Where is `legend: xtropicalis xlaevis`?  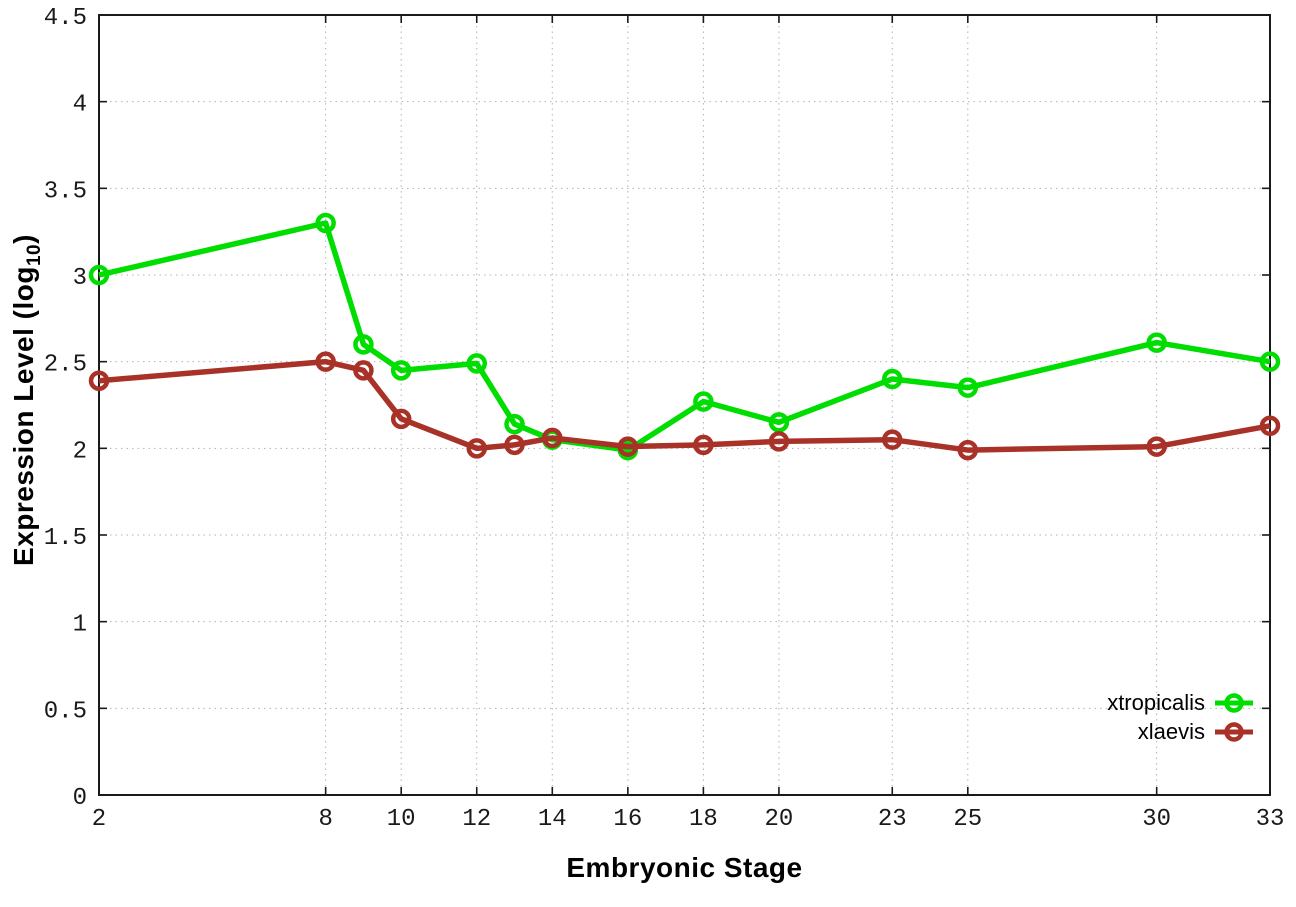
legend: xtropicalis xlaevis is located at coordinates (1180, 717).